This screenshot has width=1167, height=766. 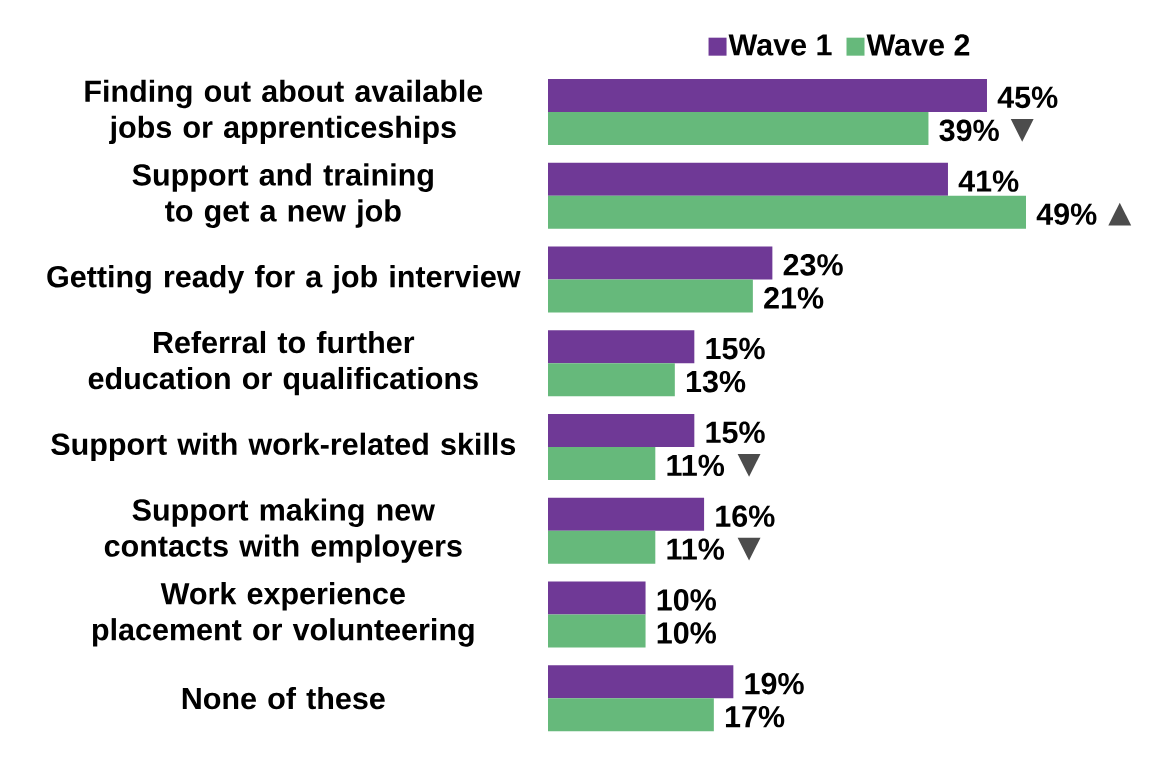 I want to click on data-label: 23%, so click(x=813, y=265).